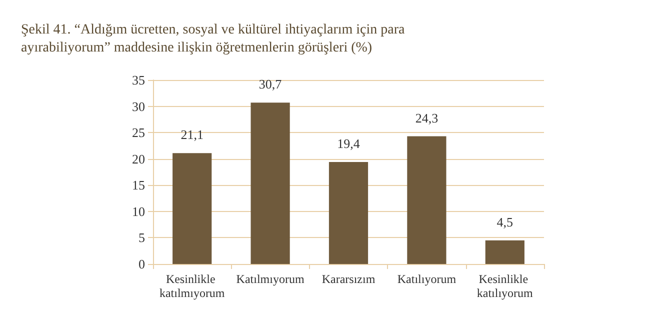 The width and height of the screenshot is (660, 320). I want to click on y-tick-label: 35, so click(138, 80).